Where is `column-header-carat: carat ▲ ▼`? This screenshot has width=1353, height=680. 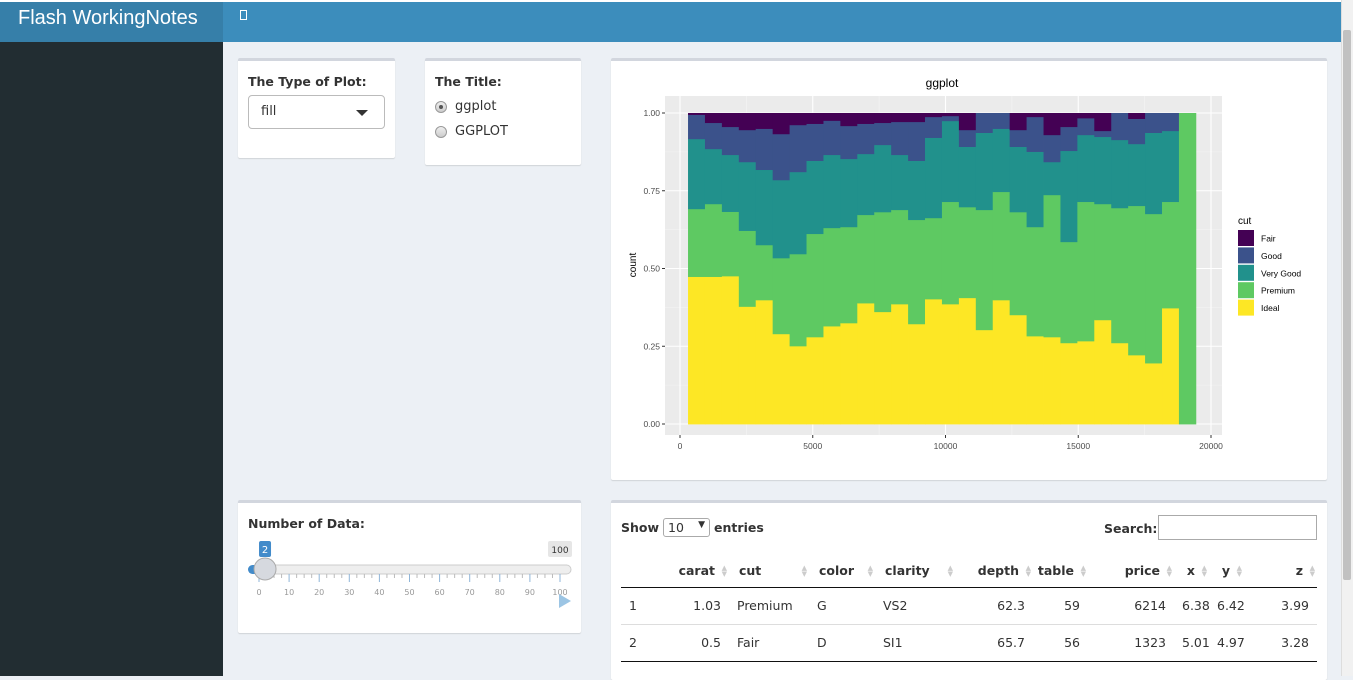 column-header-carat: carat ▲ ▼ is located at coordinates (694, 571).